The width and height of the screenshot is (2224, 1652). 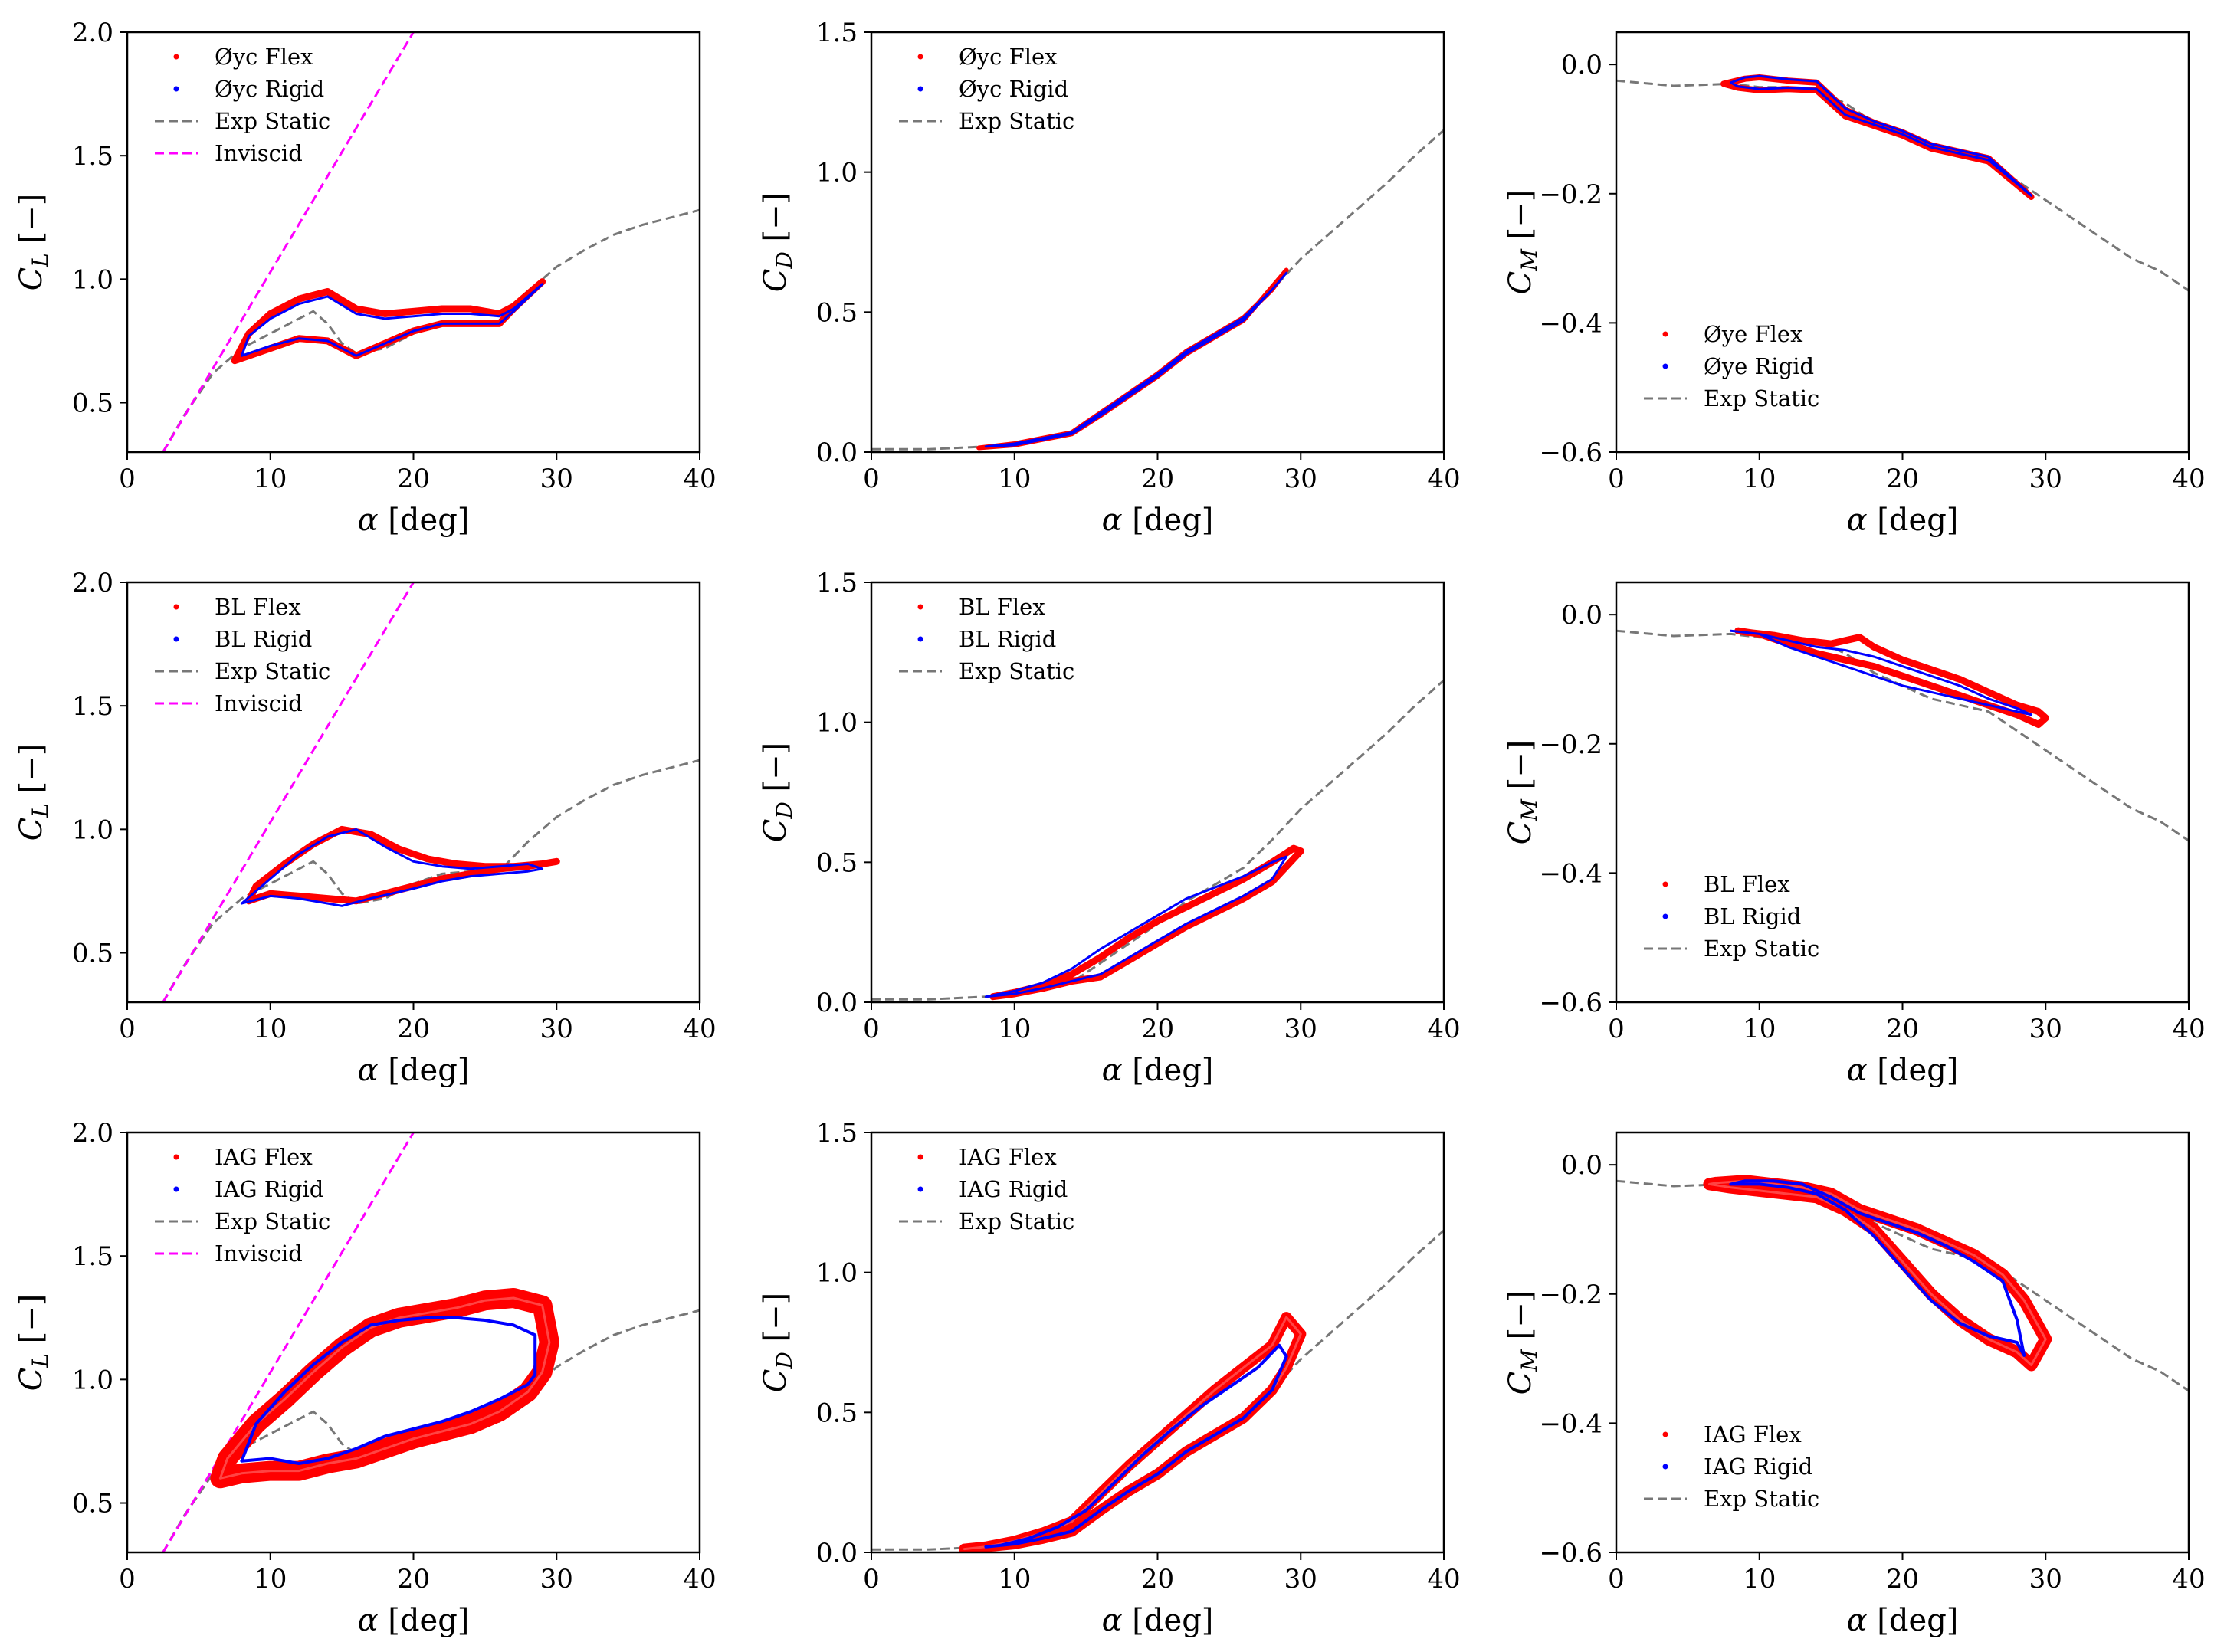 What do you see at coordinates (1570, 1295) in the screenshot?
I see `y-tick-label: −0.2` at bounding box center [1570, 1295].